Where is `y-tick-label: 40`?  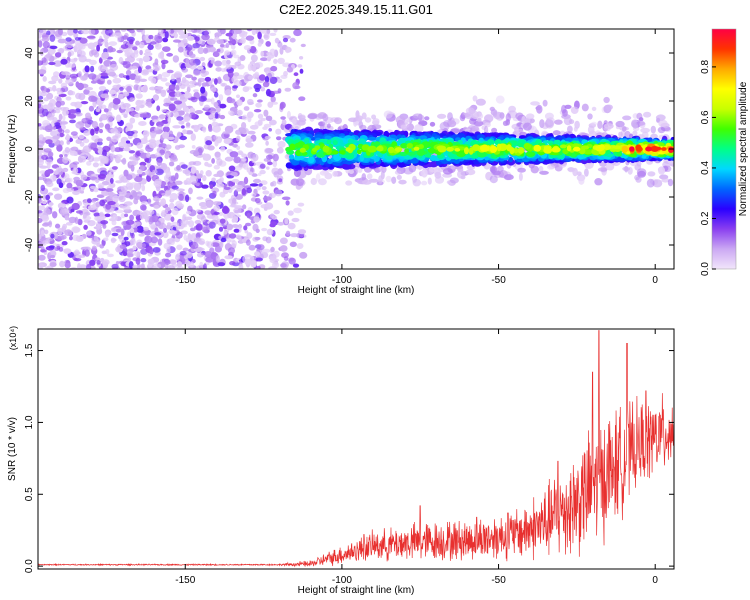
y-tick-label: 40 is located at coordinates (29, 53).